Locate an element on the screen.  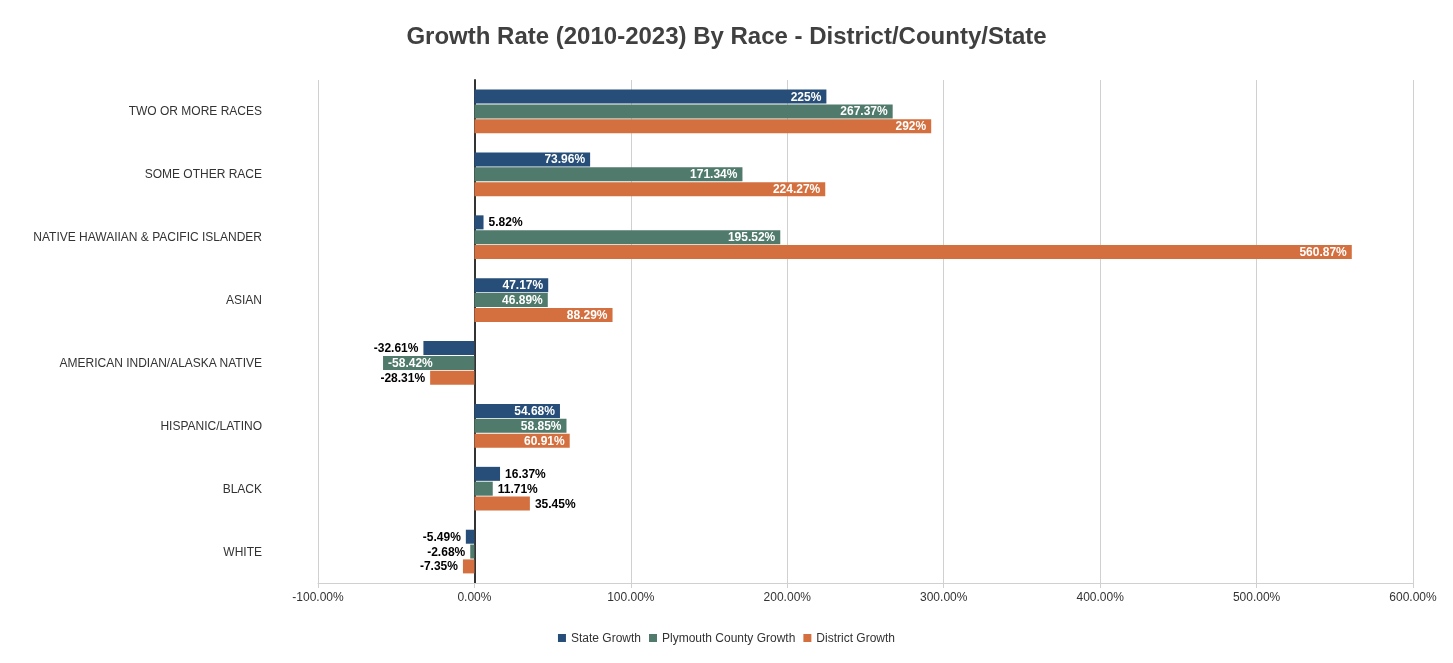
data-label: 5.82% is located at coordinates (505, 222).